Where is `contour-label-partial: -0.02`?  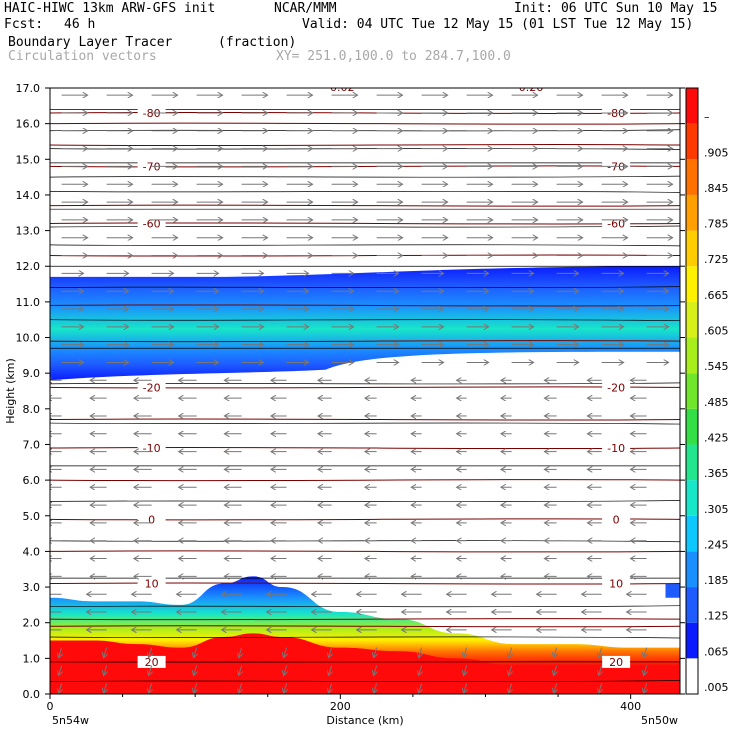
contour-label-partial: -0.02 is located at coordinates (340, 87).